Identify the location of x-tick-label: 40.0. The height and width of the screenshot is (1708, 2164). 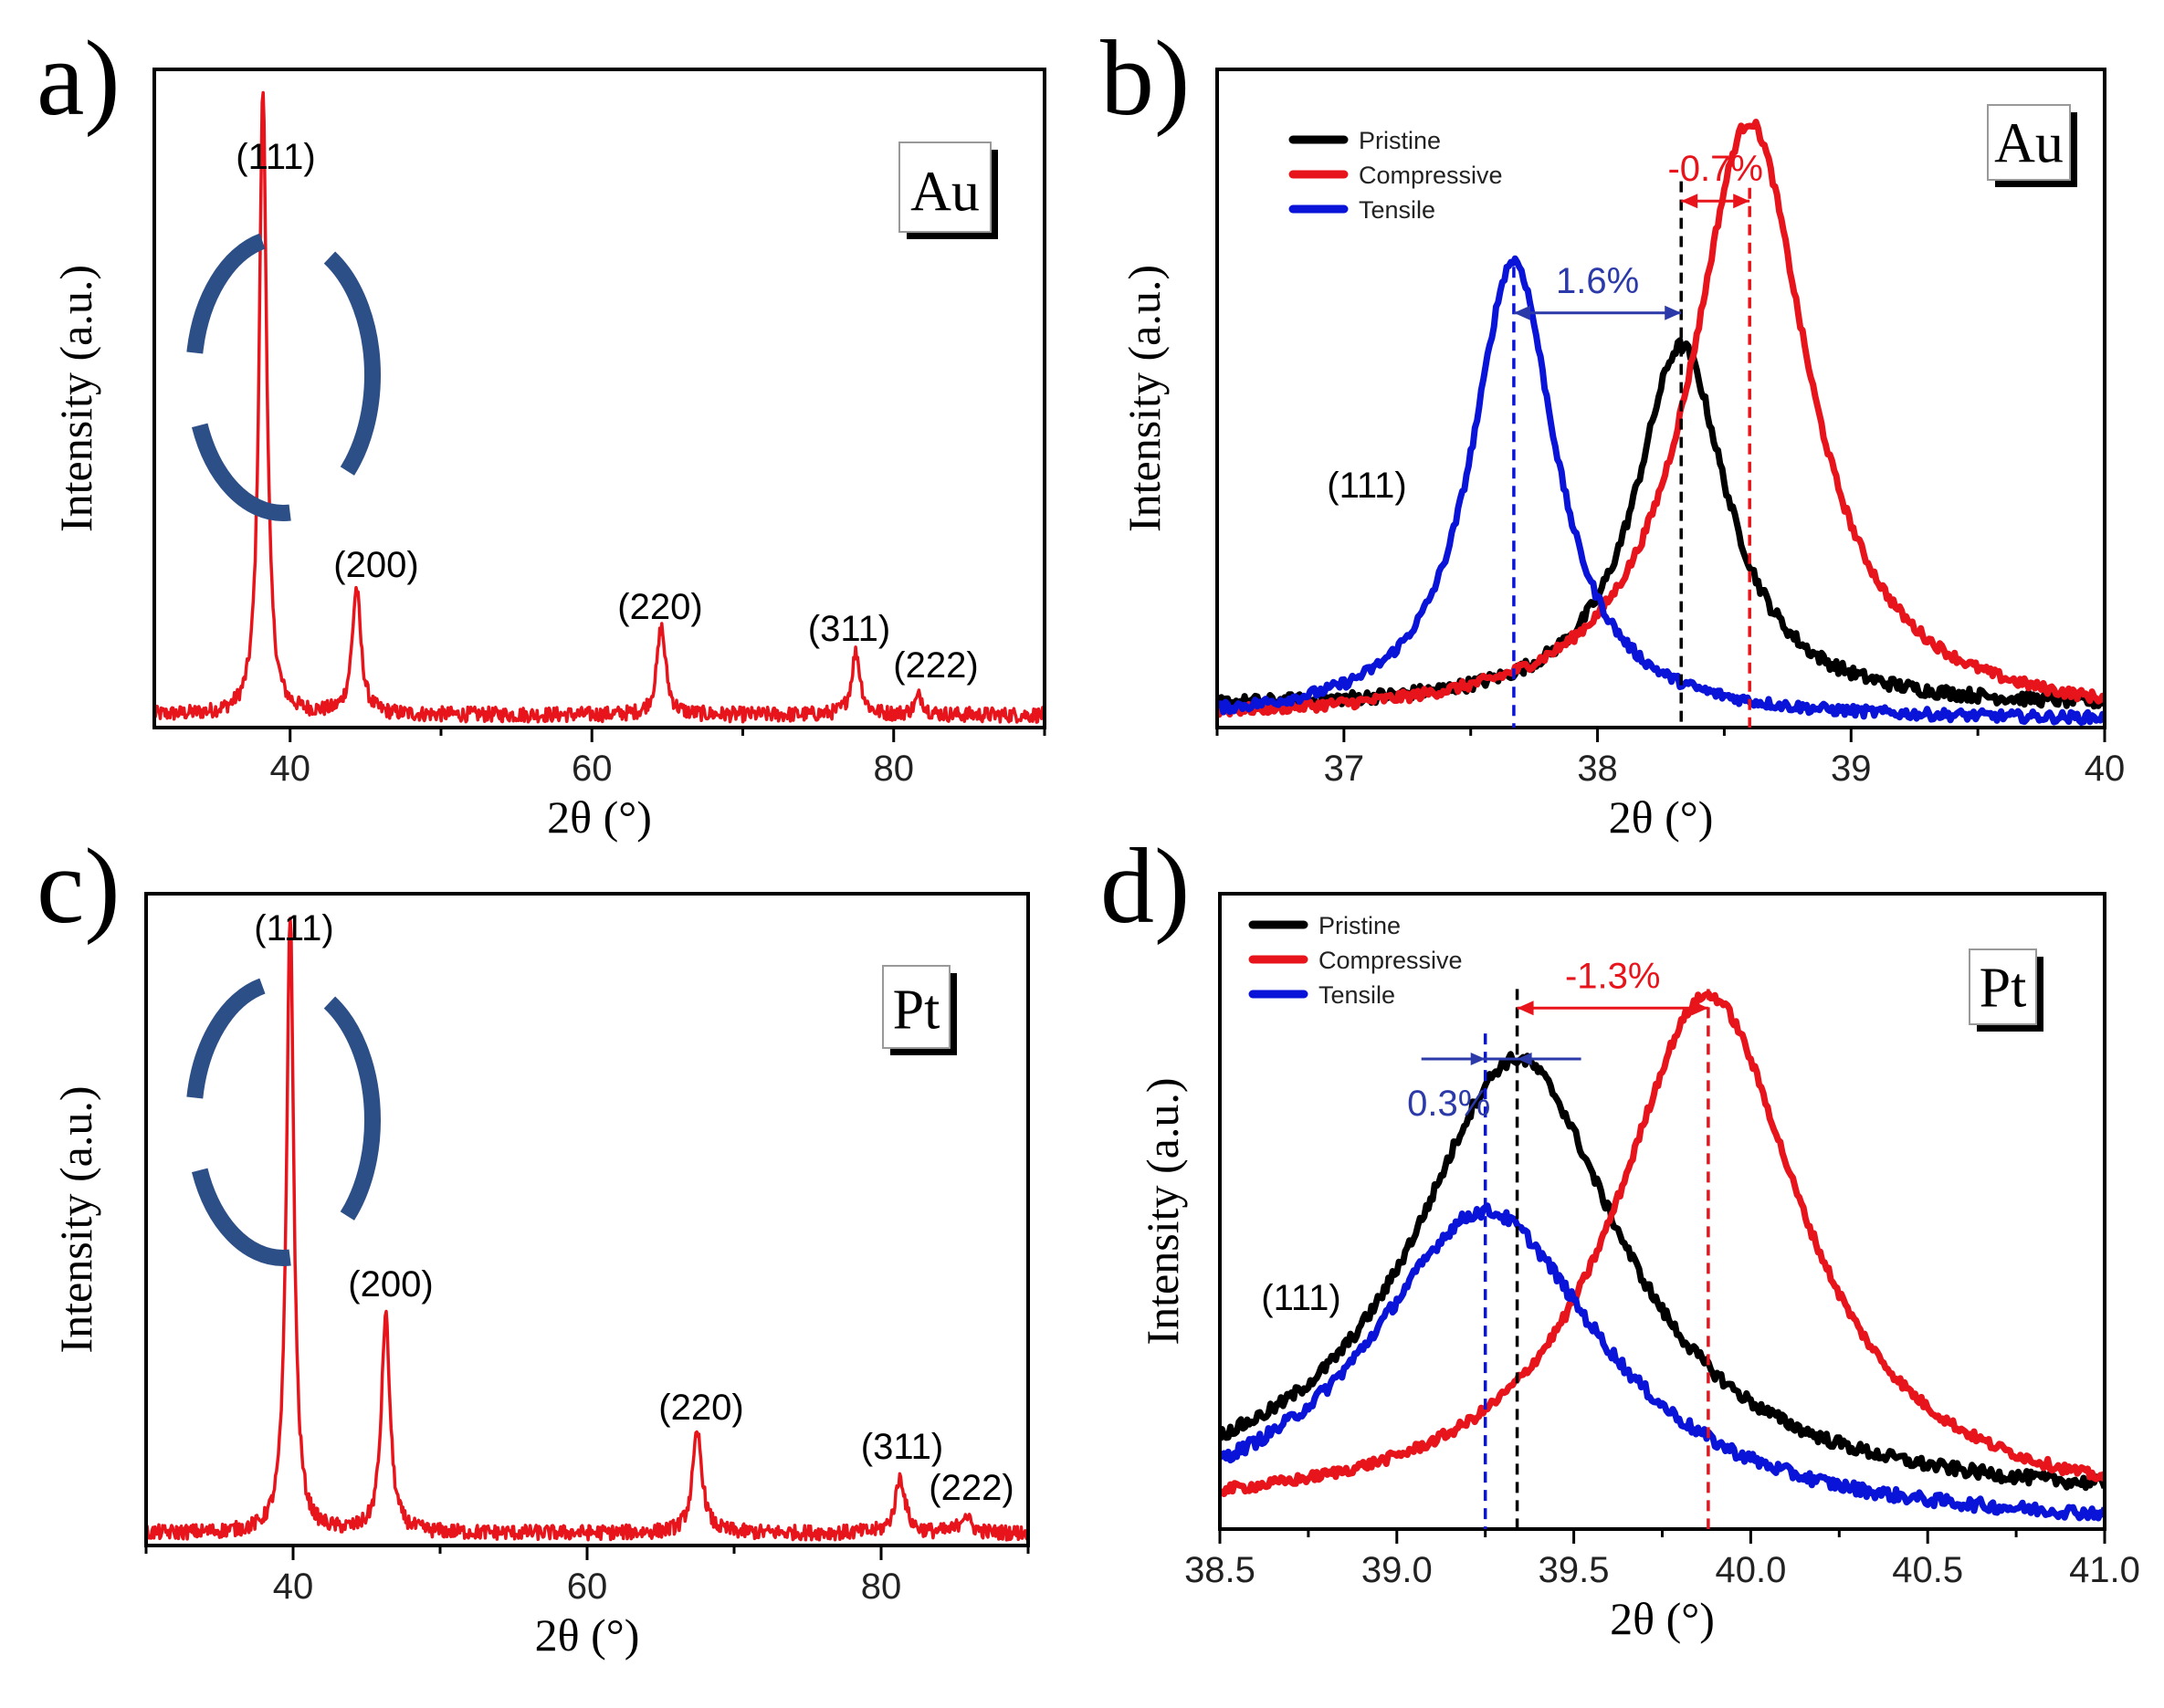
(1750, 1570).